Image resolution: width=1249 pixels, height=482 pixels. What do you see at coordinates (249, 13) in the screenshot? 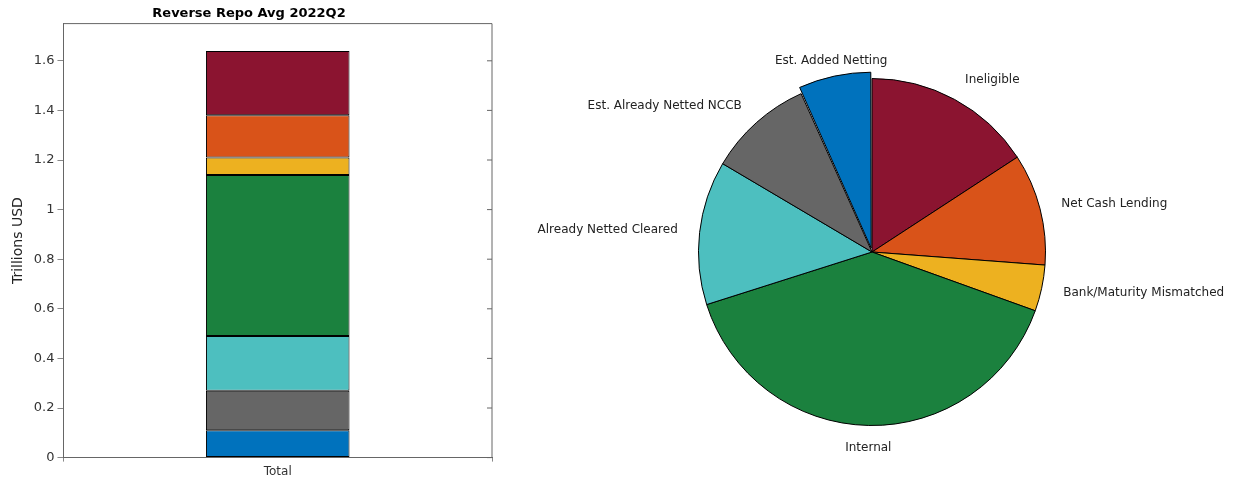
I see `chart-title: Reverse Repo Avg 2022Q2` at bounding box center [249, 13].